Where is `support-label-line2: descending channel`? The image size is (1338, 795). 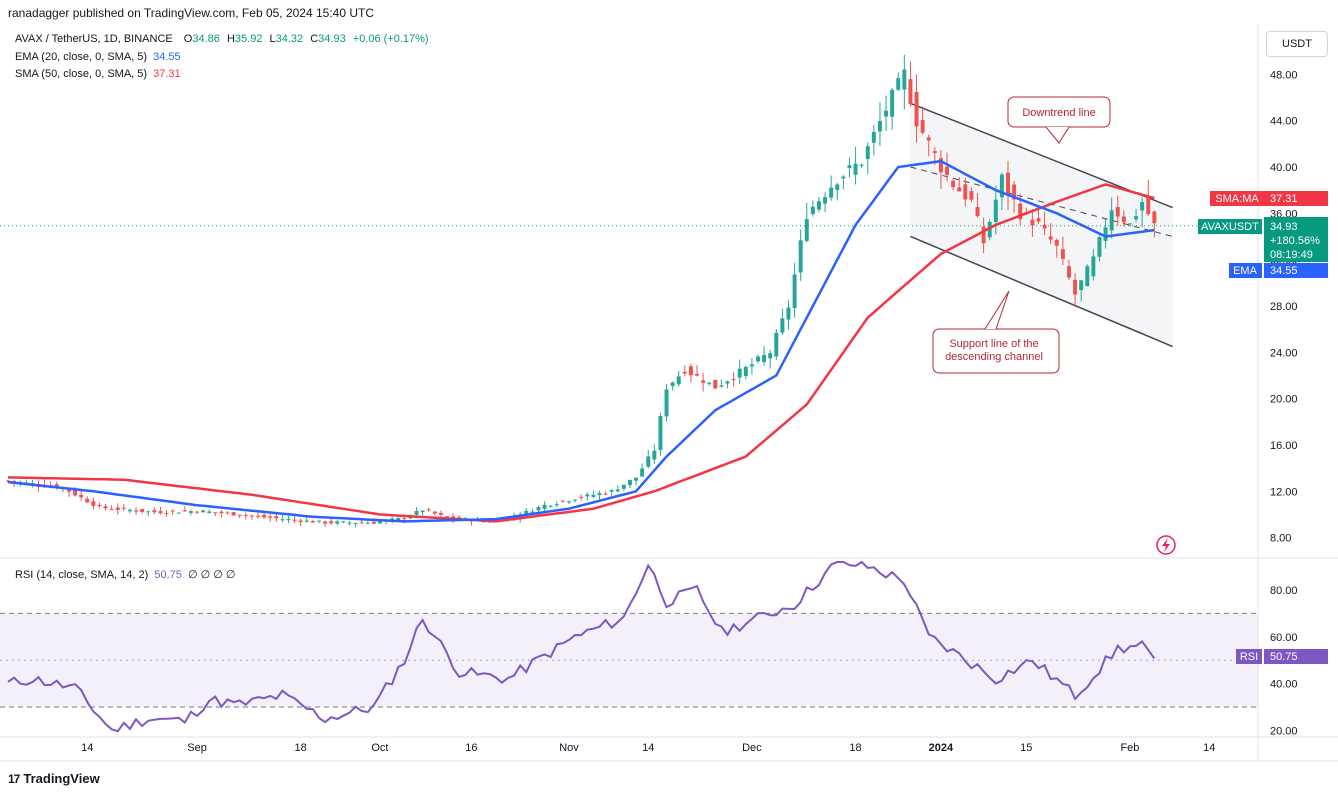 support-label-line2: descending channel is located at coordinates (994, 357).